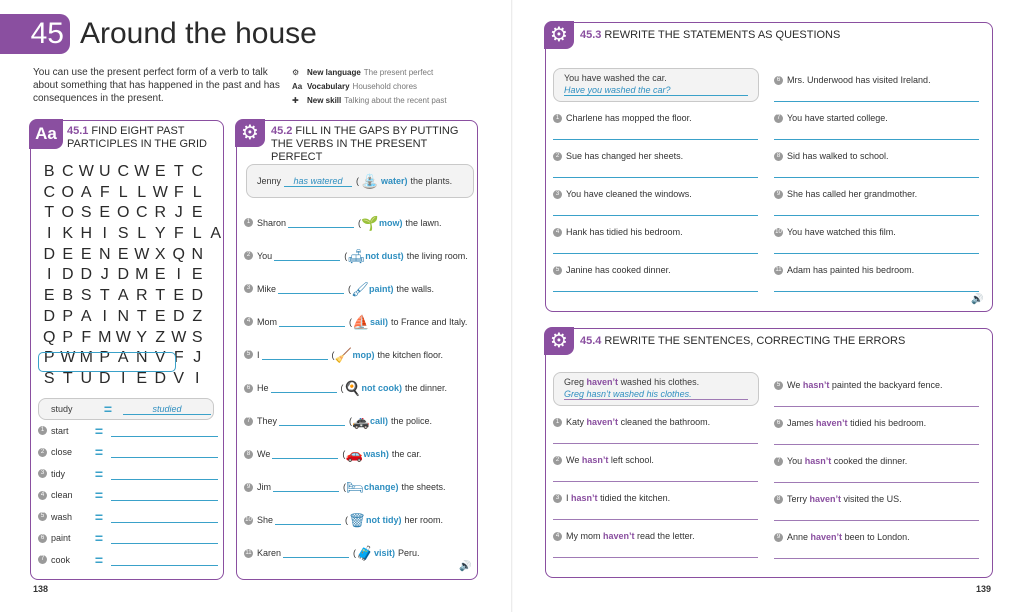 The height and width of the screenshot is (612, 1024). I want to click on list-item: 5 I (🧹 mop) the kitchen floor., so click(360, 354).